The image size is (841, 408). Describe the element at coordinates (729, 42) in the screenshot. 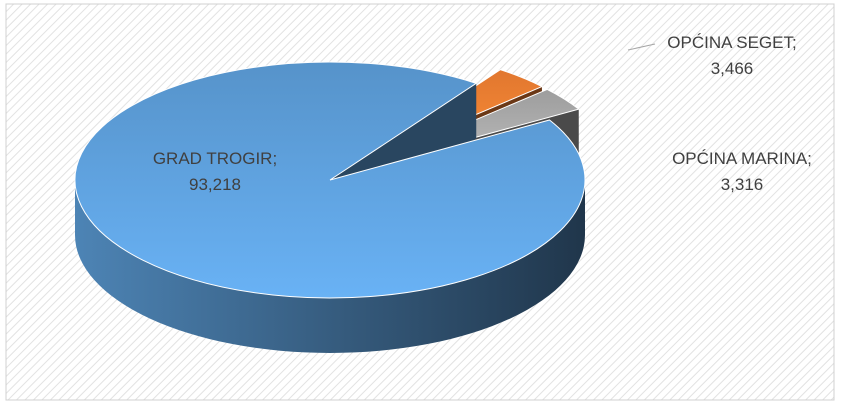

I see `label-category: OPĆINA SEGET` at that location.